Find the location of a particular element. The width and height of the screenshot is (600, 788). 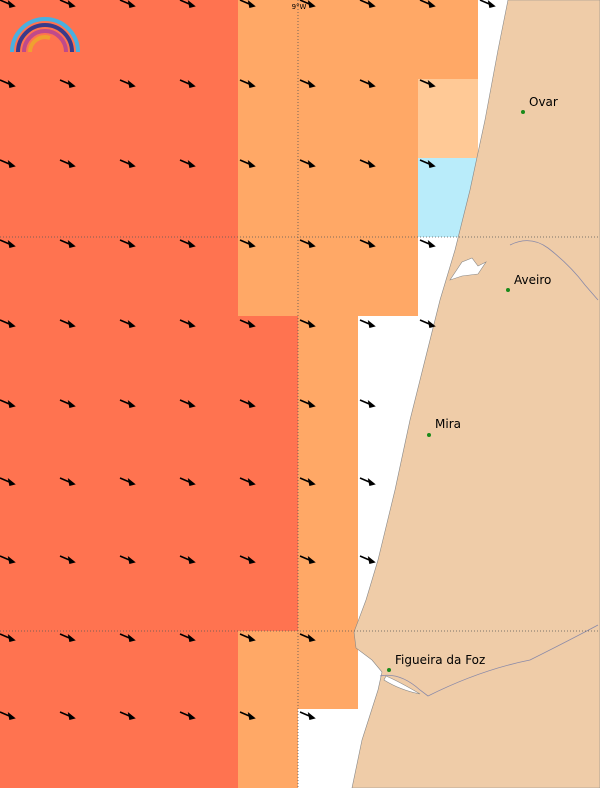

logo is located at coordinates (45, 35).